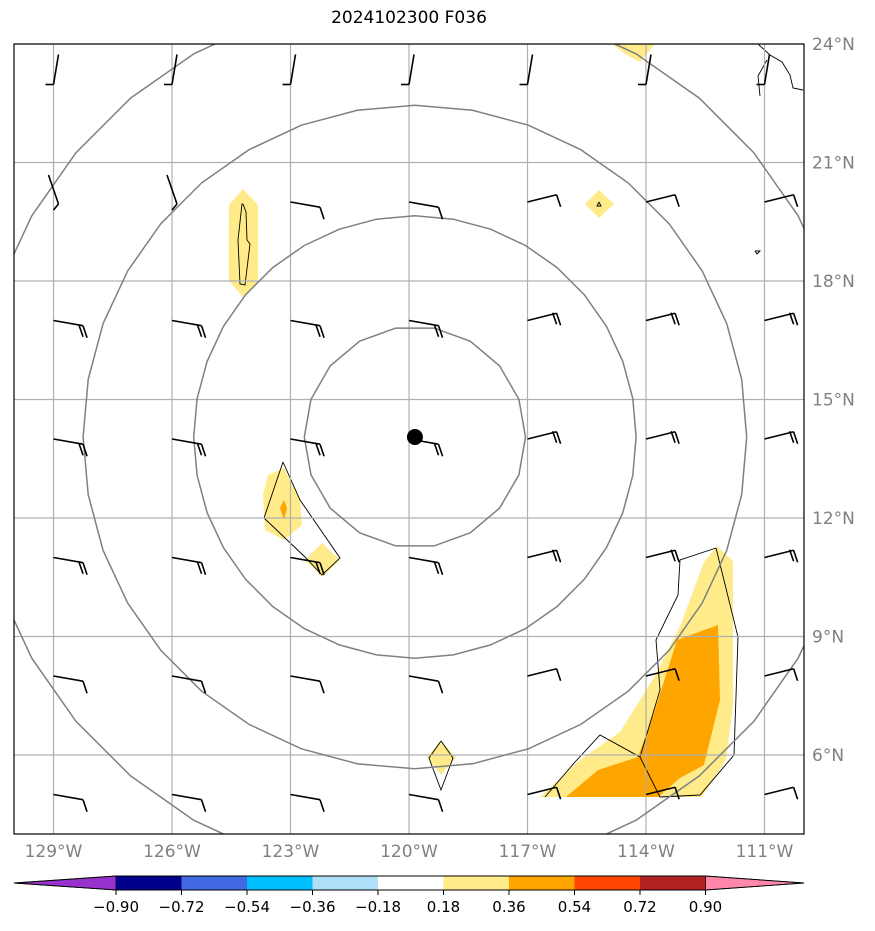 This screenshot has height=931, width=875. I want to click on longitude-tick-label: 126°W, so click(172, 852).